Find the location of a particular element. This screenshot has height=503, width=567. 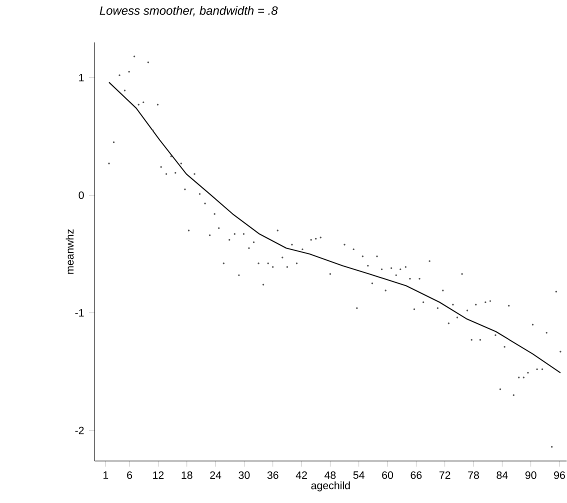

chart-title: Lowess smoother, bandwidth = .8 is located at coordinates (189, 11).